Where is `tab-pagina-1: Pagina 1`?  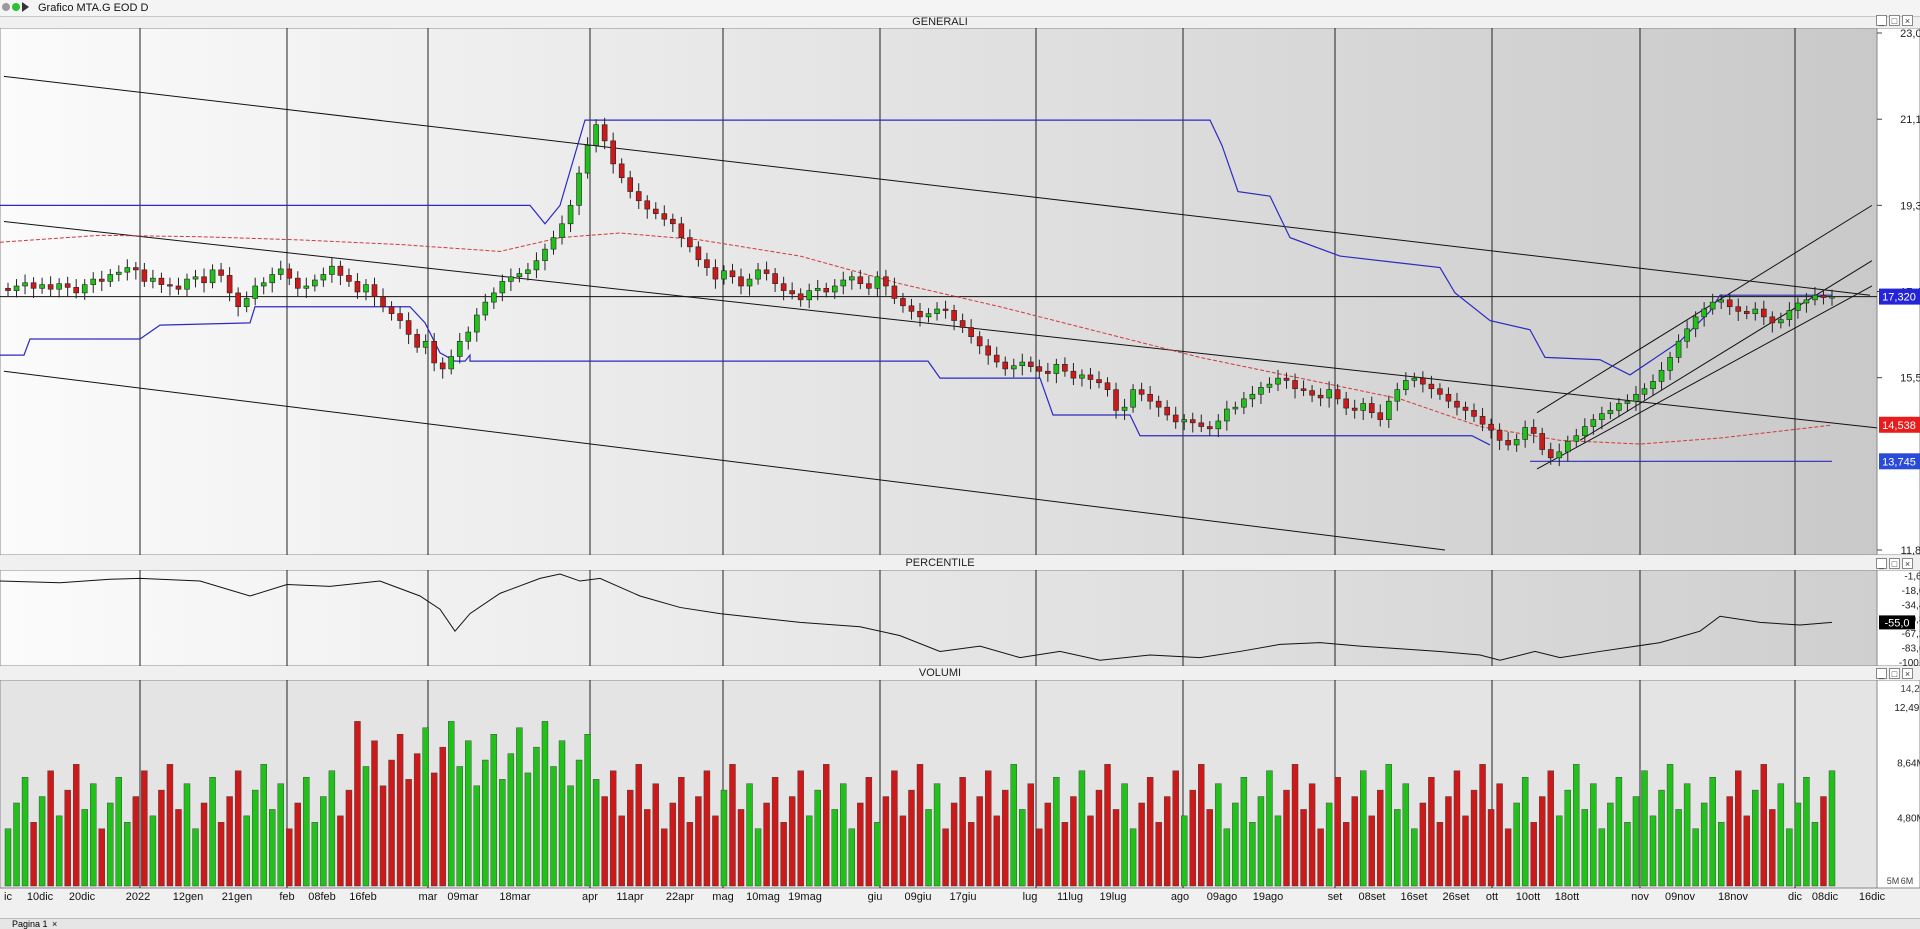
tab-pagina-1: Pagina 1 is located at coordinates (30, 924).